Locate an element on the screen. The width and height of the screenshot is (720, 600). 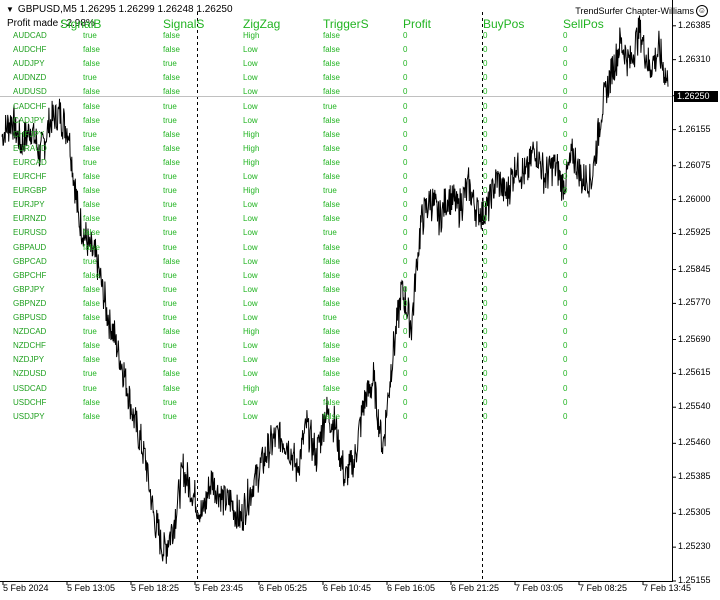
time-tick-label: 6 Feb 16:05 is located at coordinates (411, 588).